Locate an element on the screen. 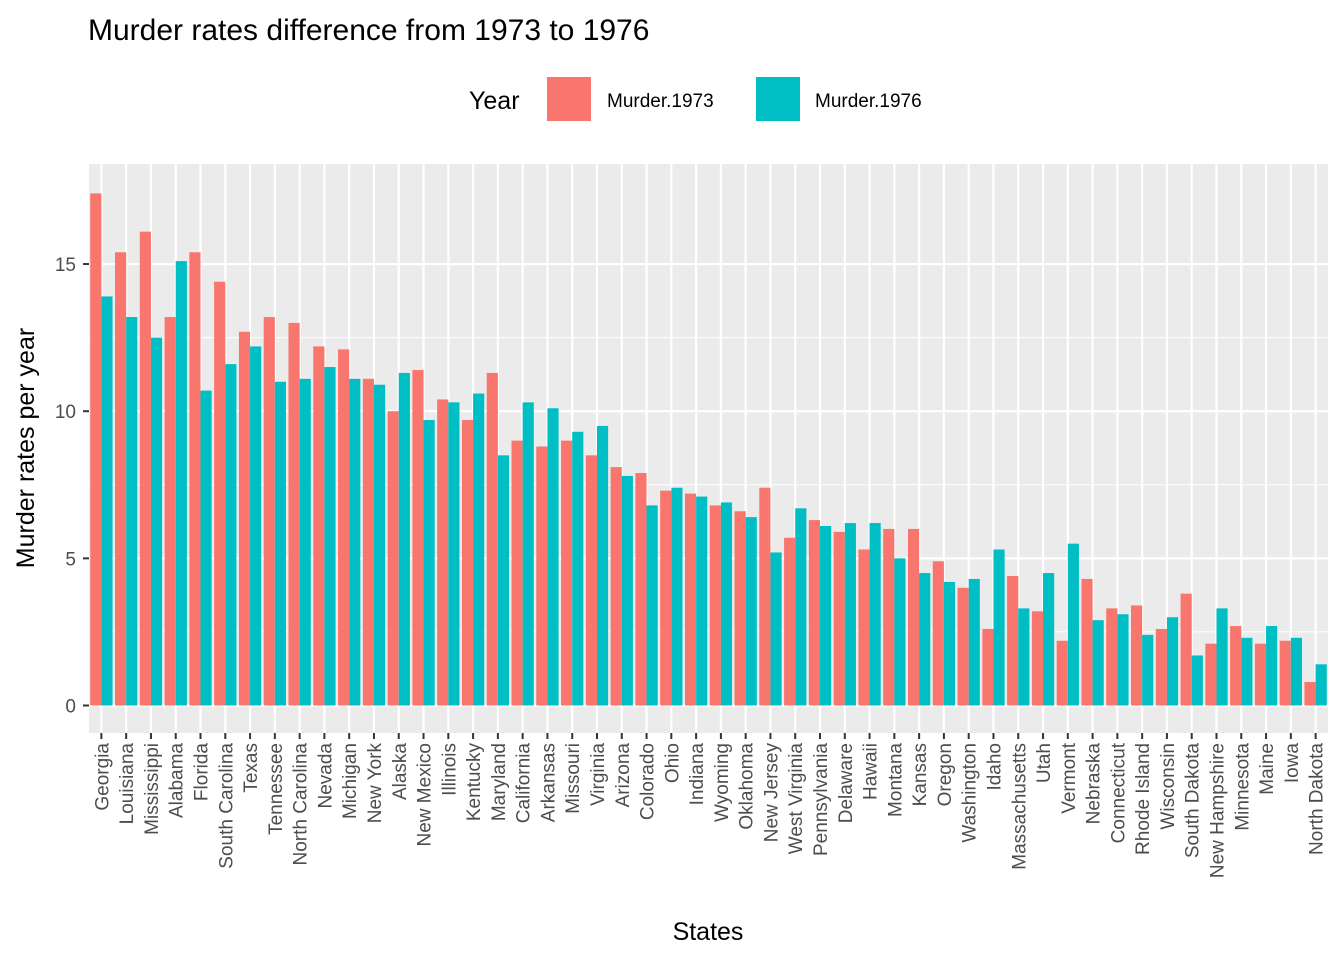 The height and width of the screenshot is (965, 1344). x-tick-label: Massachusetts is located at coordinates (1019, 806).